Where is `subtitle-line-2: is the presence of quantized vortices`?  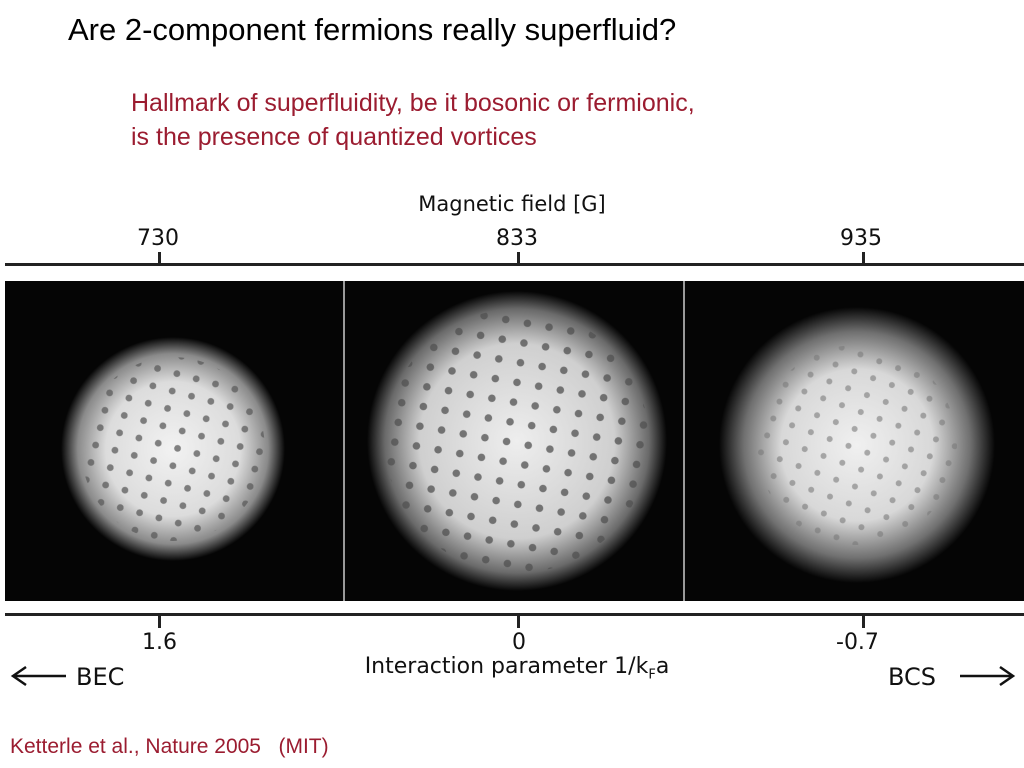 subtitle-line-2: is the presence of quantized vortices is located at coordinates (334, 137).